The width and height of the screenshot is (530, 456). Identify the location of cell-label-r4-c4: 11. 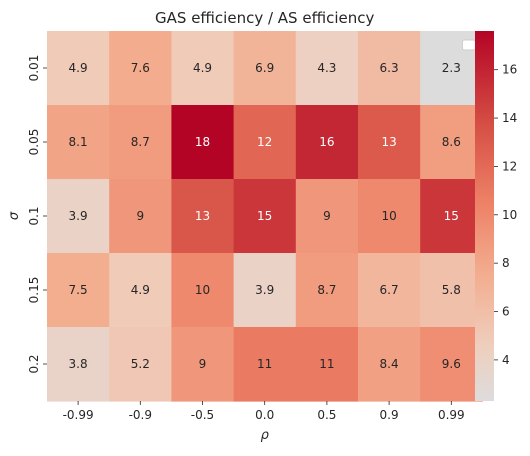
(326, 364).